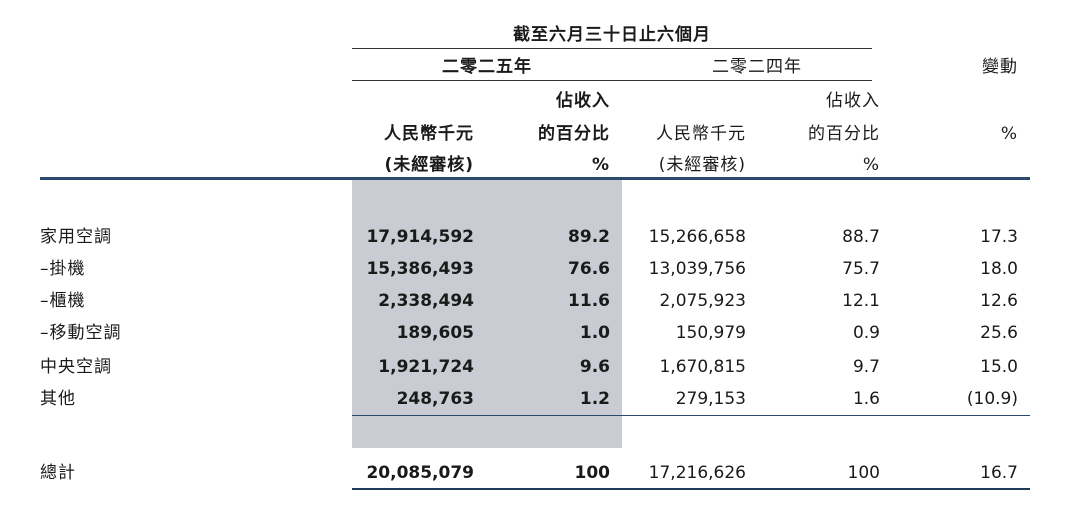  Describe the element at coordinates (63, 269) in the screenshot. I see `row-label: –掛機` at that location.